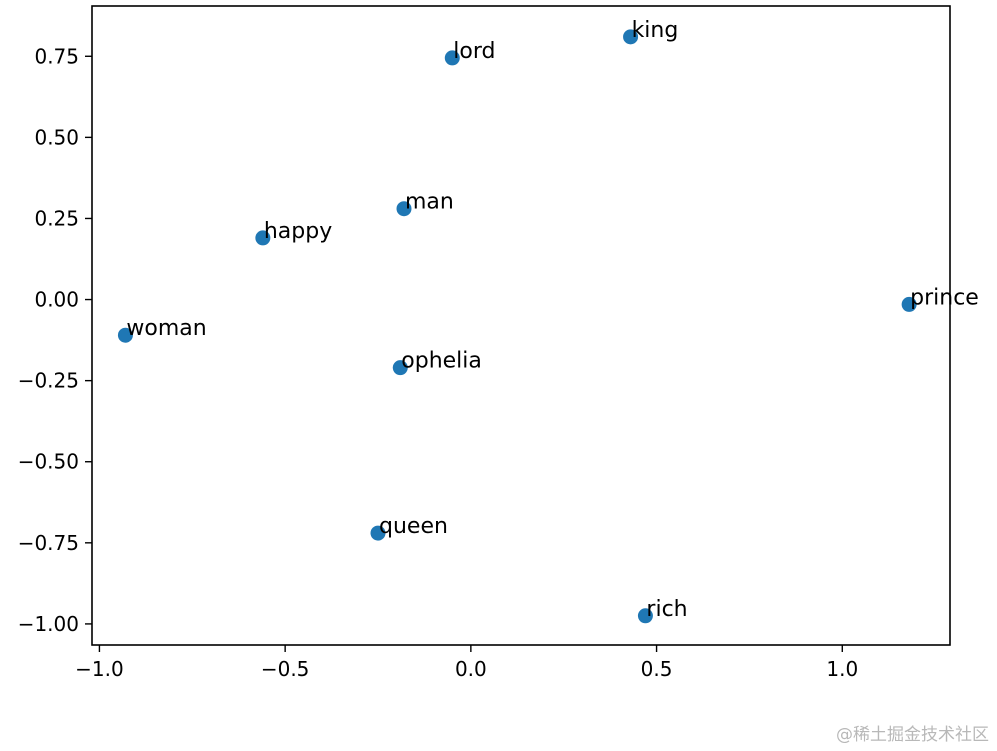 Image resolution: width=997 pixels, height=751 pixels. I want to click on point-label-prince: prince, so click(944, 297).